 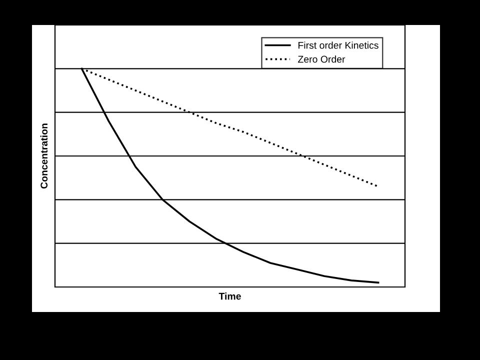 What do you see at coordinates (322, 59) in the screenshot?
I see `legend-label: Zero Order` at bounding box center [322, 59].